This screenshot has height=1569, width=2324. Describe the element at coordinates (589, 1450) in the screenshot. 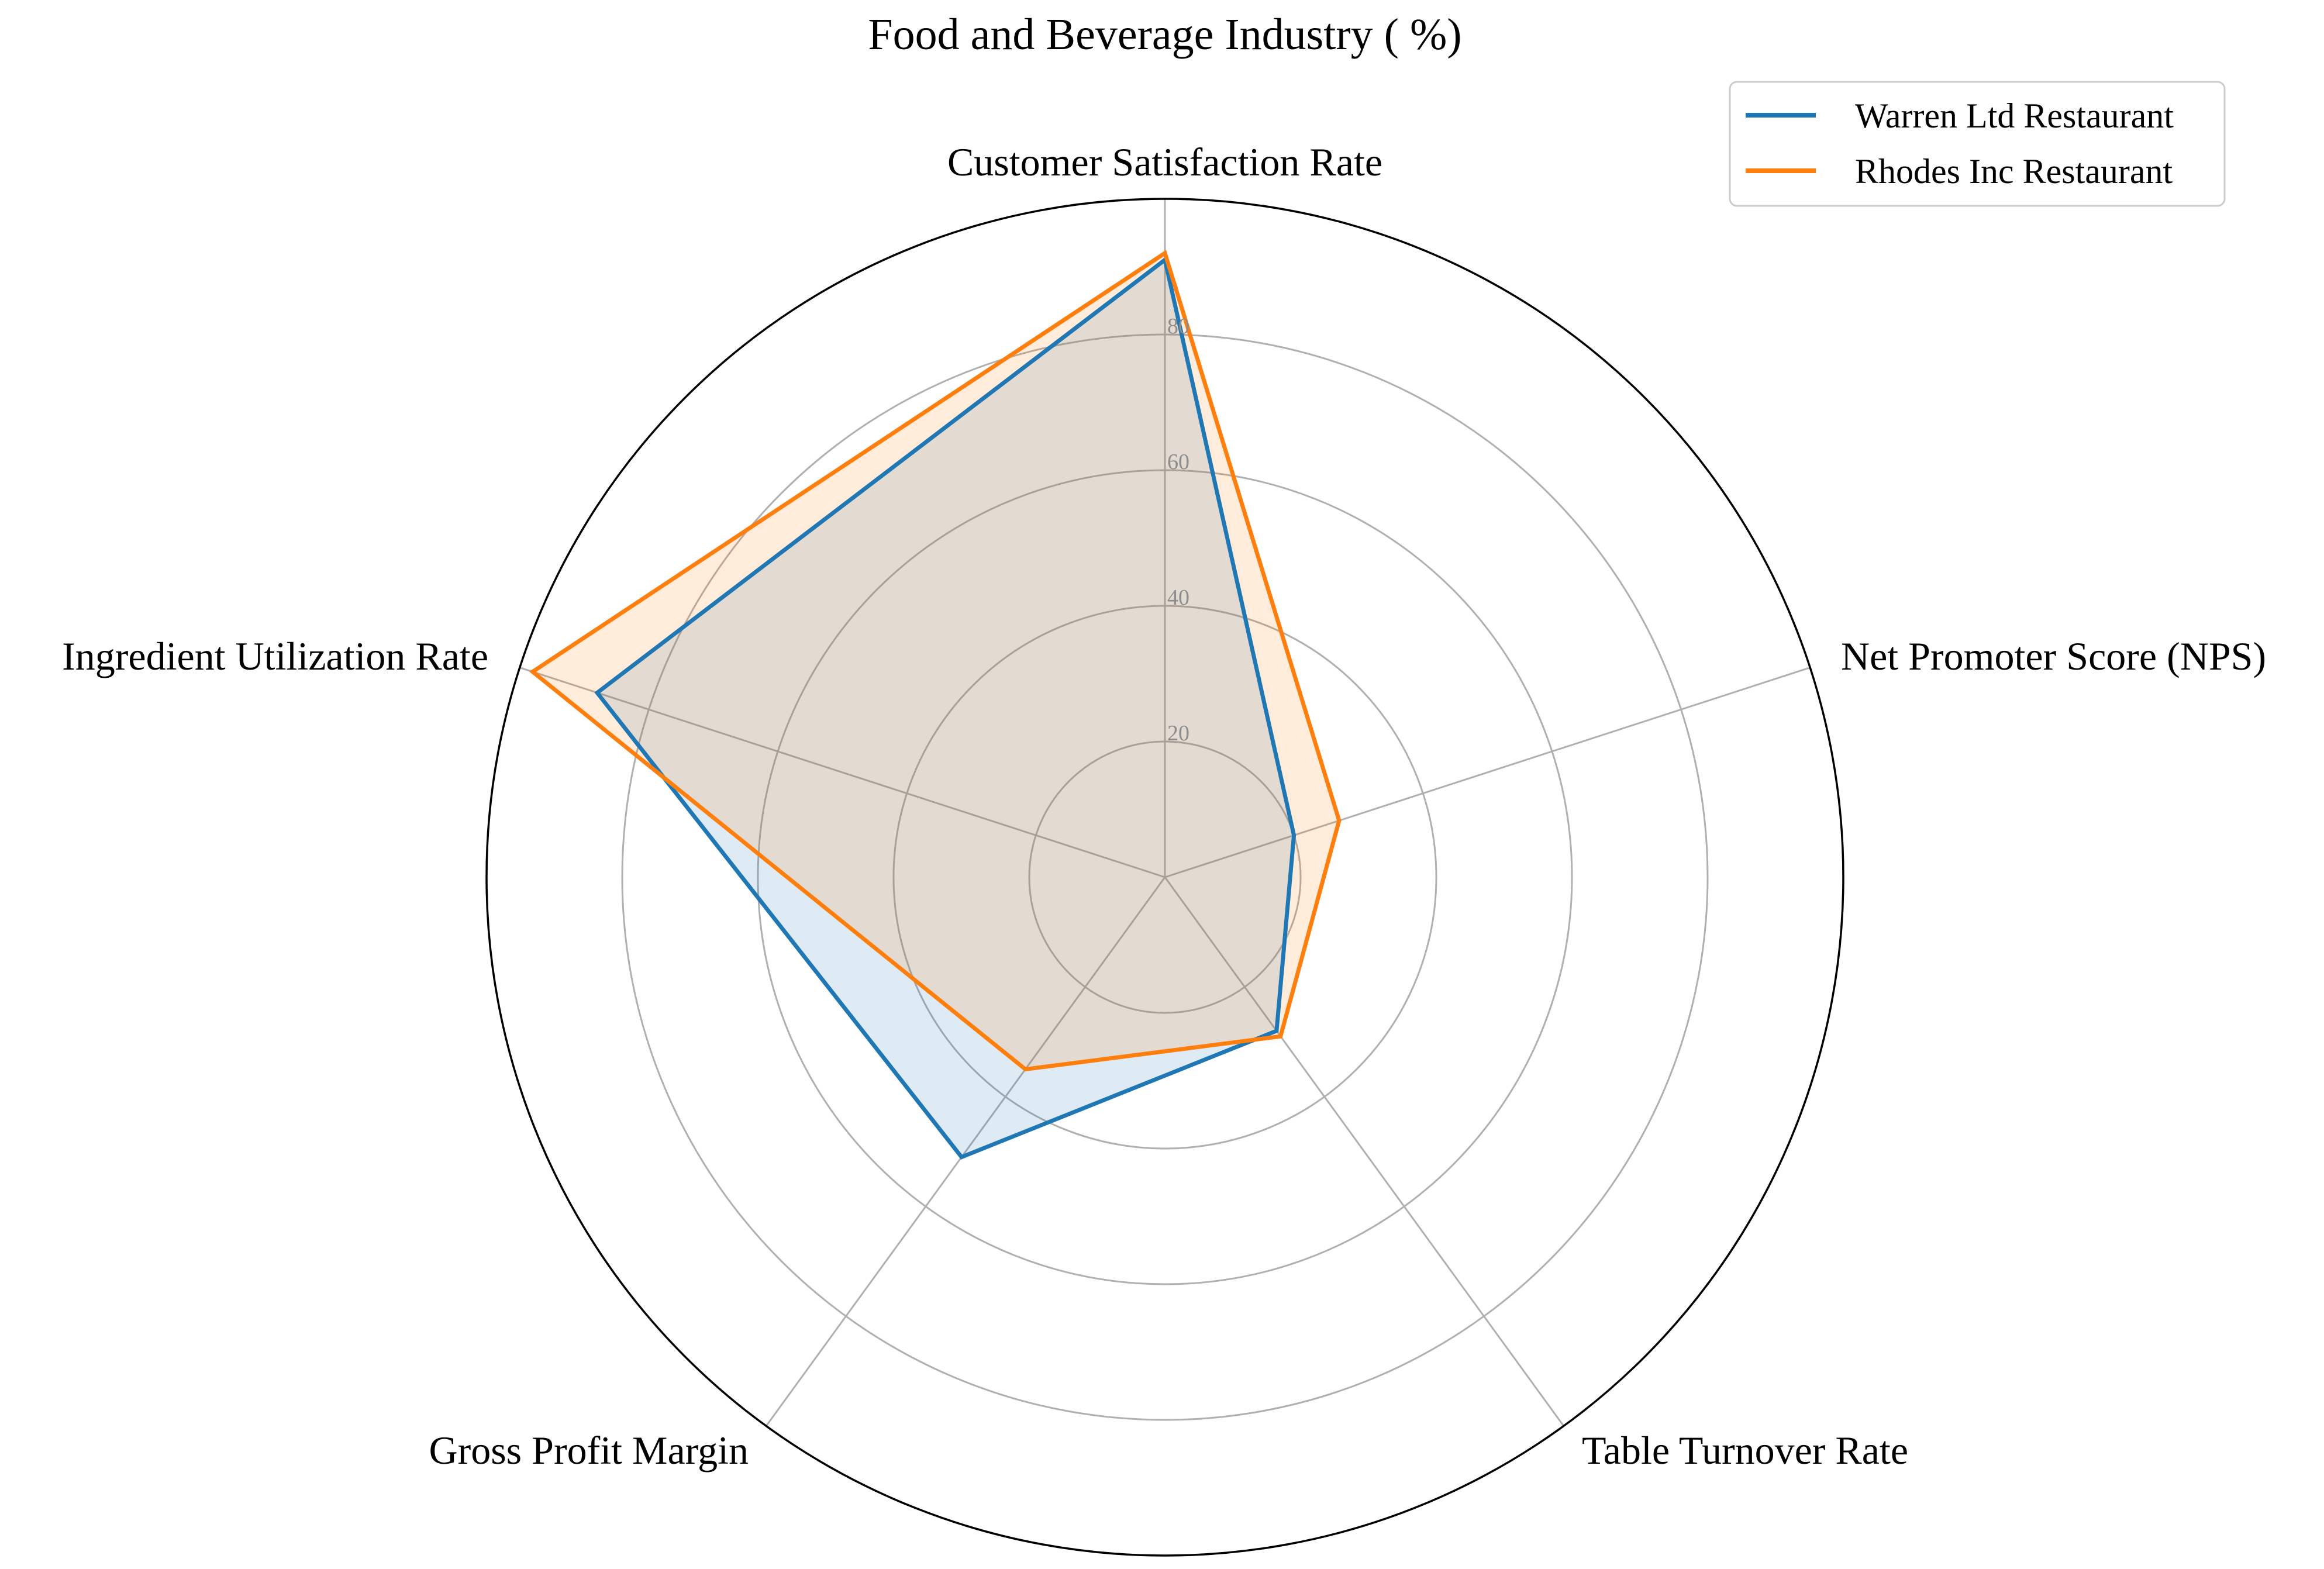

I see `axis-label-3: Gross Profit Margin` at that location.